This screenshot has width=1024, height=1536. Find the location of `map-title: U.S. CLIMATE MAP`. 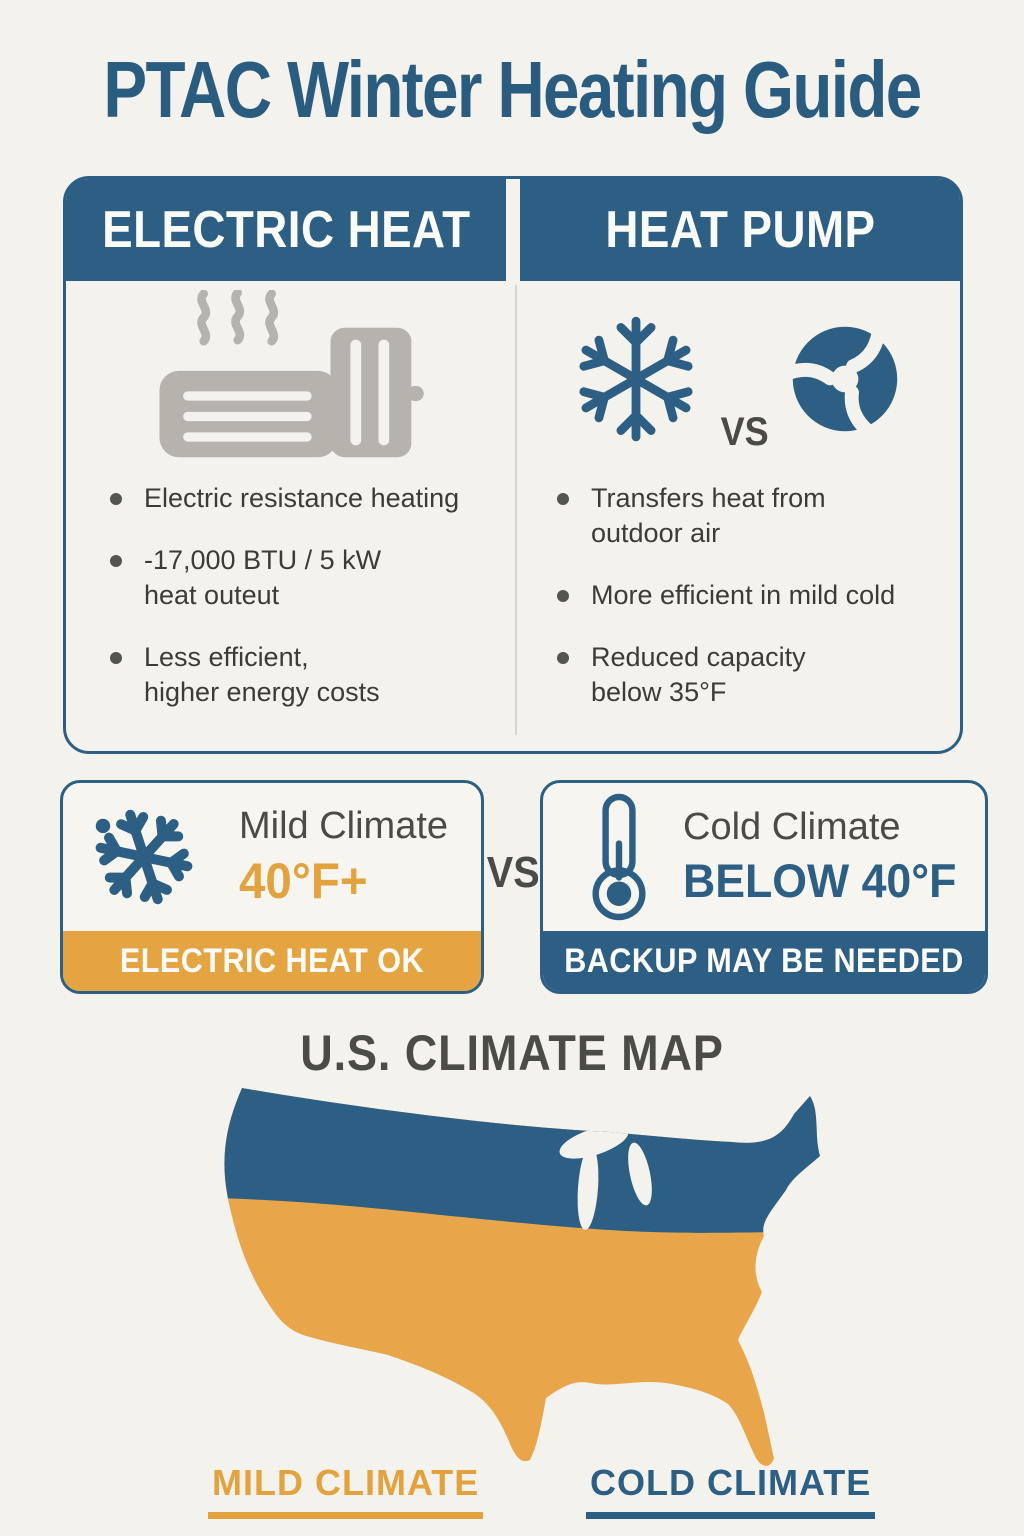

map-title: U.S. CLIMATE MAP is located at coordinates (512, 1053).